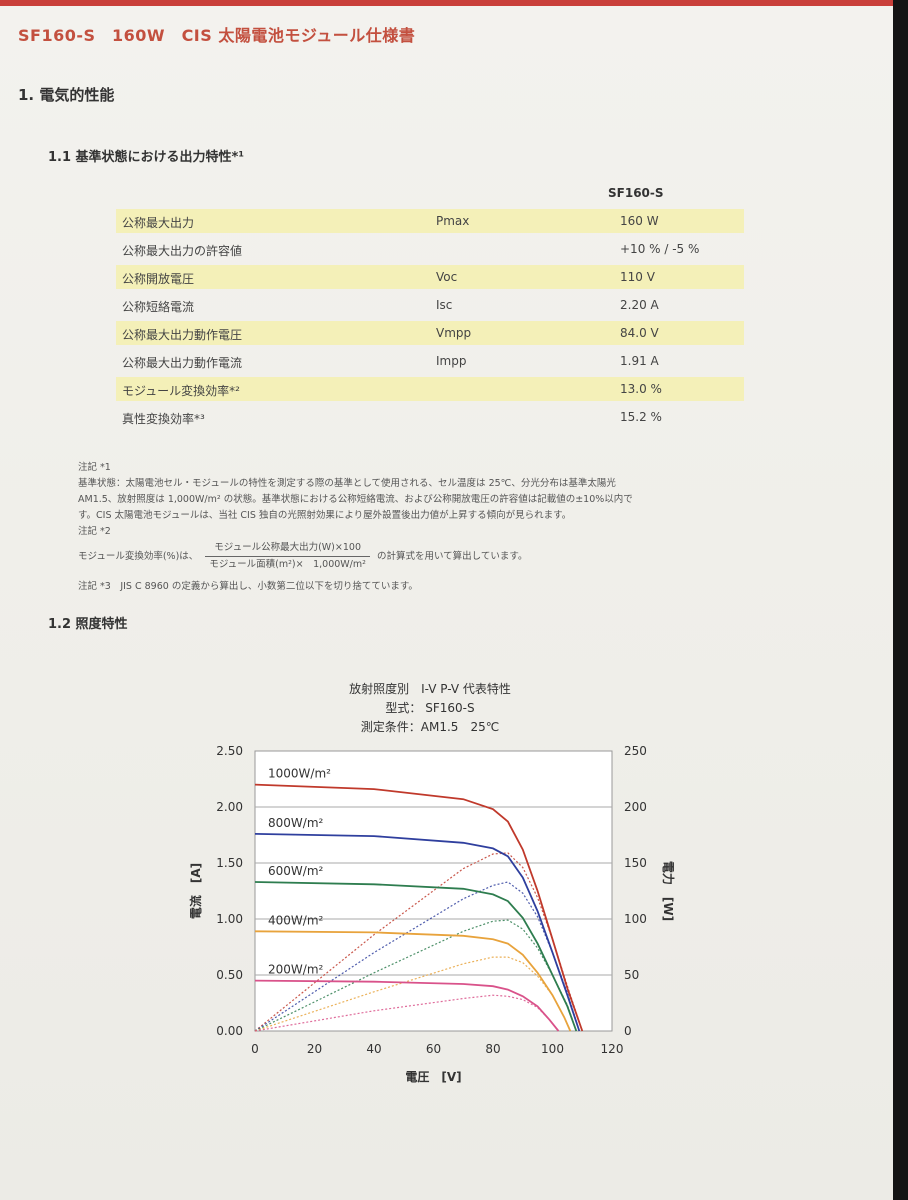 The height and width of the screenshot is (1200, 908). I want to click on spec-row: 公称開放電圧 Voc 110 V, so click(430, 277).